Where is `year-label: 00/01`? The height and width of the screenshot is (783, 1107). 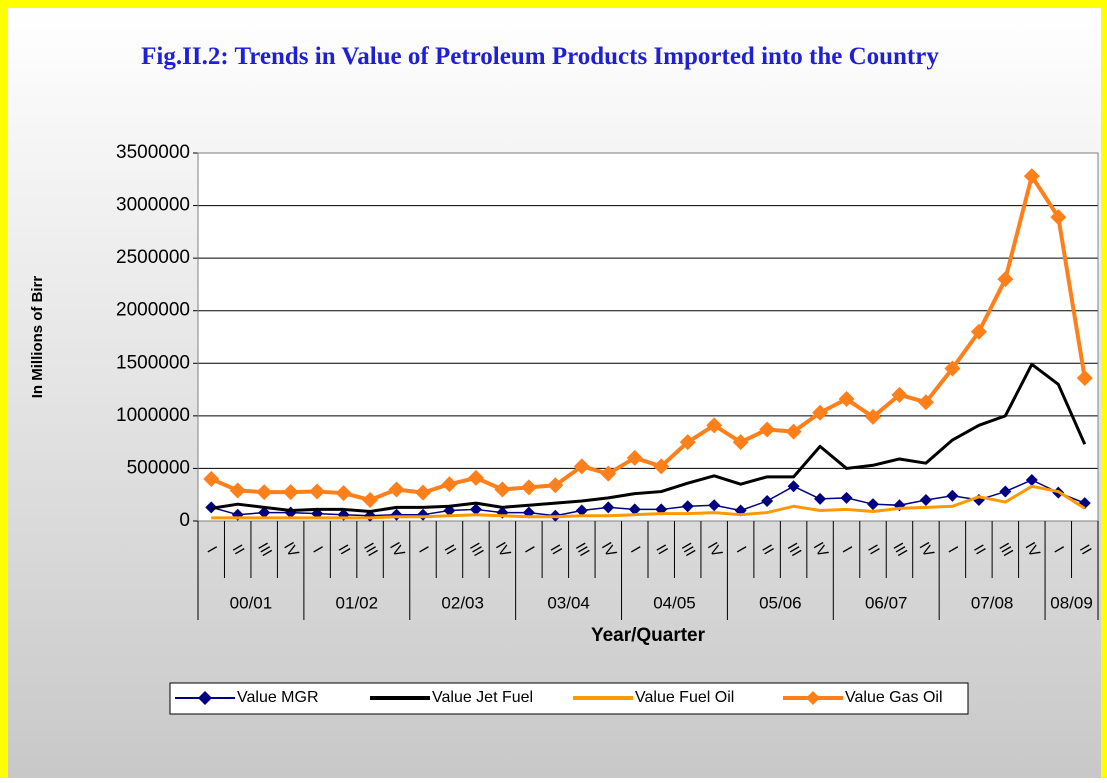 year-label: 00/01 is located at coordinates (251, 602).